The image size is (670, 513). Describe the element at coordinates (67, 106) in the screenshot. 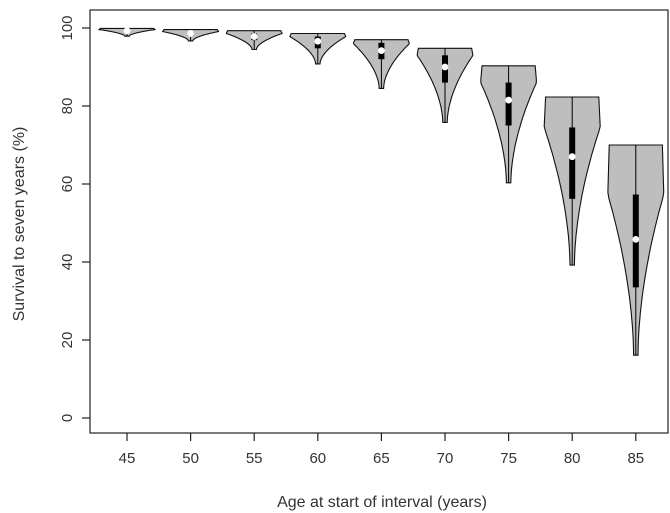

I see `y-tick-label-80: 80` at that location.